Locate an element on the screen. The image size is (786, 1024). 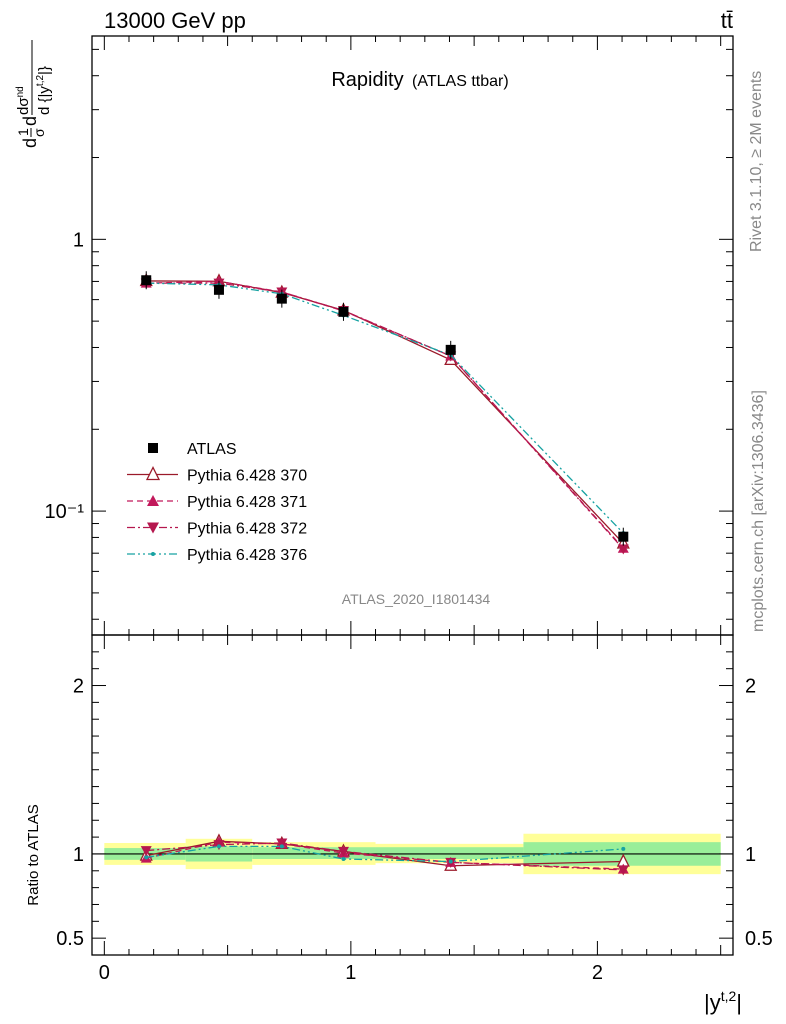
legend-label: Pythia 6.428 370 is located at coordinates (247, 476).